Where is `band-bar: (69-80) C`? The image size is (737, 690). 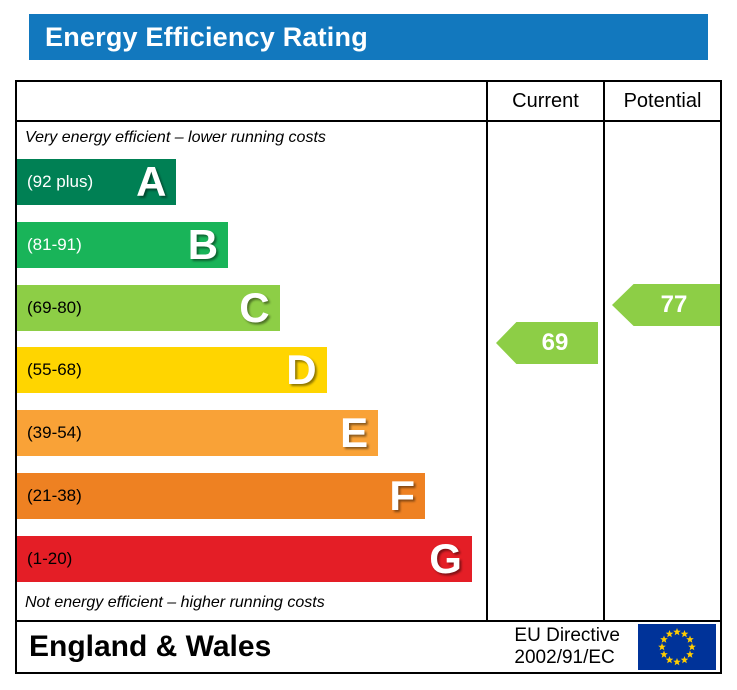
band-bar: (69-80) C is located at coordinates (148, 307).